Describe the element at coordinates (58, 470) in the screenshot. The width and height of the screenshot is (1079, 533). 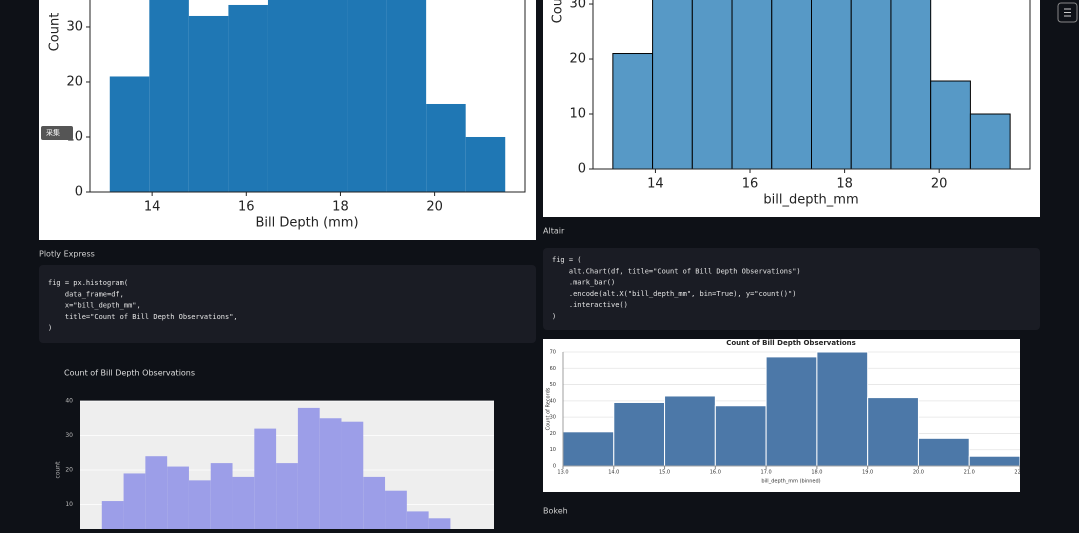
I see `y-axis-label: count` at that location.